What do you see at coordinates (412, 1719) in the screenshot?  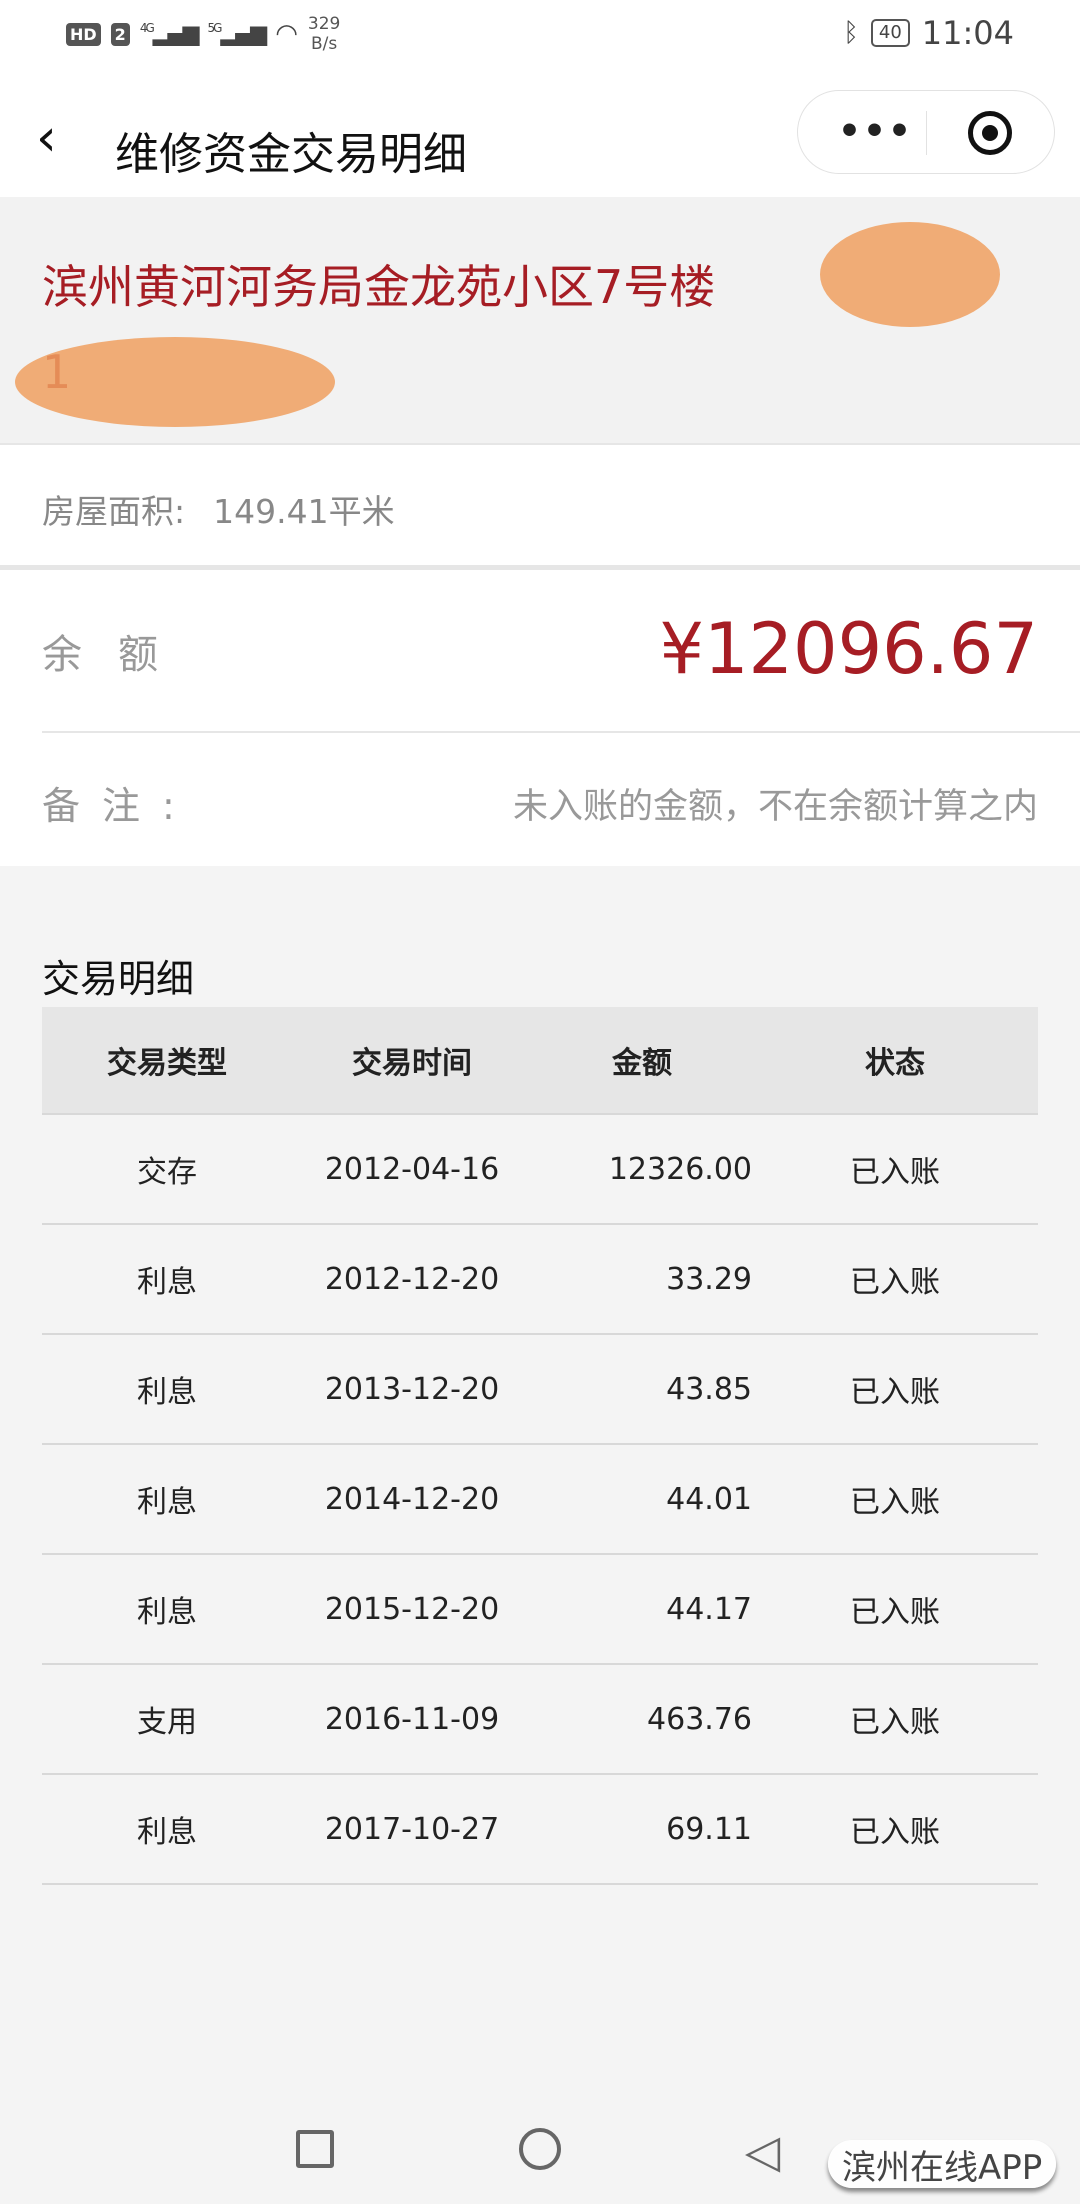 I see `transaction-date: 2016-11-09` at bounding box center [412, 1719].